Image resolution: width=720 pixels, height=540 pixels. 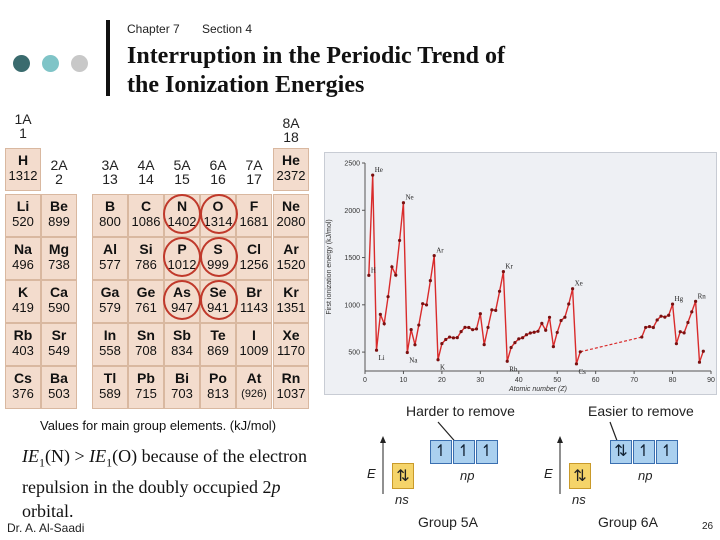 What do you see at coordinates (474, 270) in the screenshot?
I see `ie-series-line-a` at bounding box center [474, 270].